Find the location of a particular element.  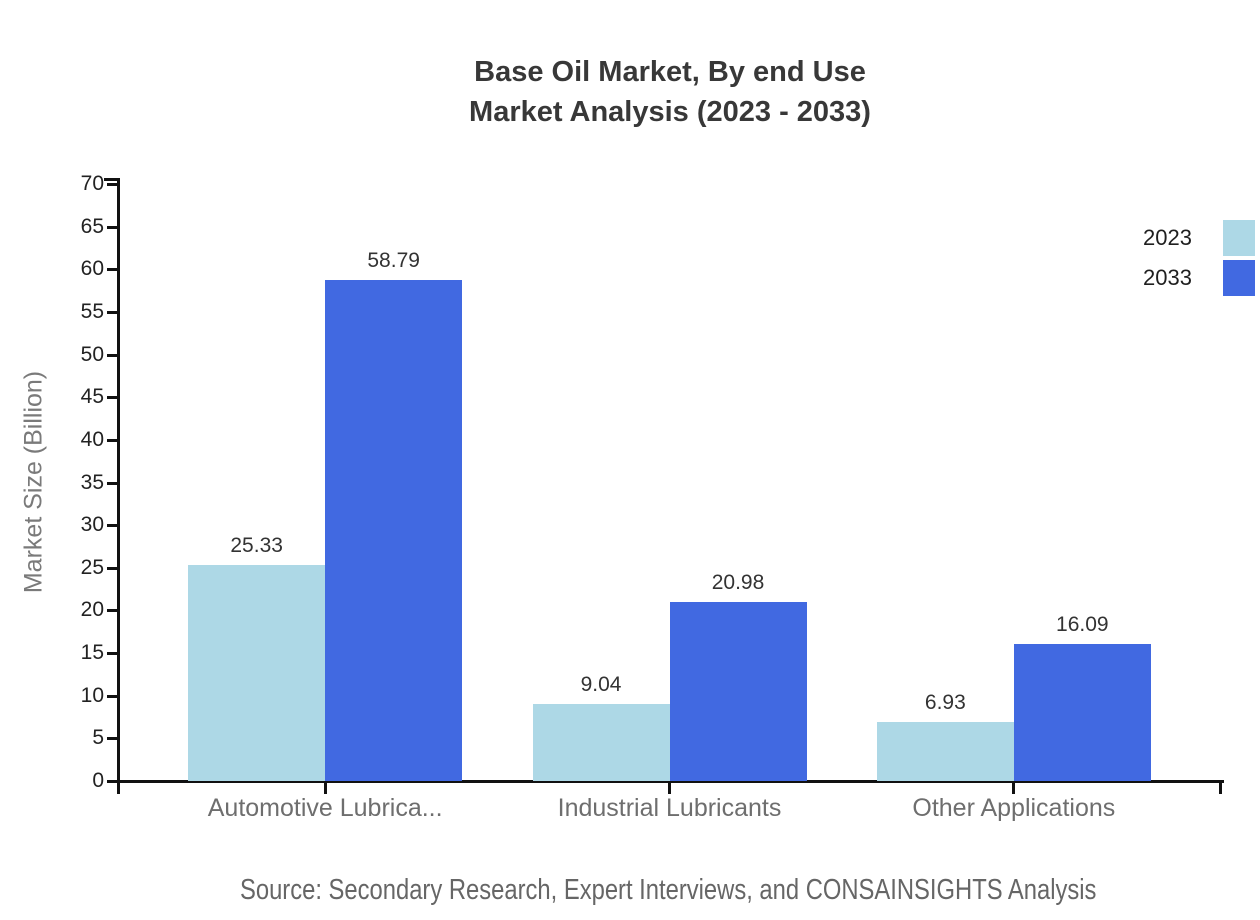

bar-value-label: 16.09 is located at coordinates (1082, 624).